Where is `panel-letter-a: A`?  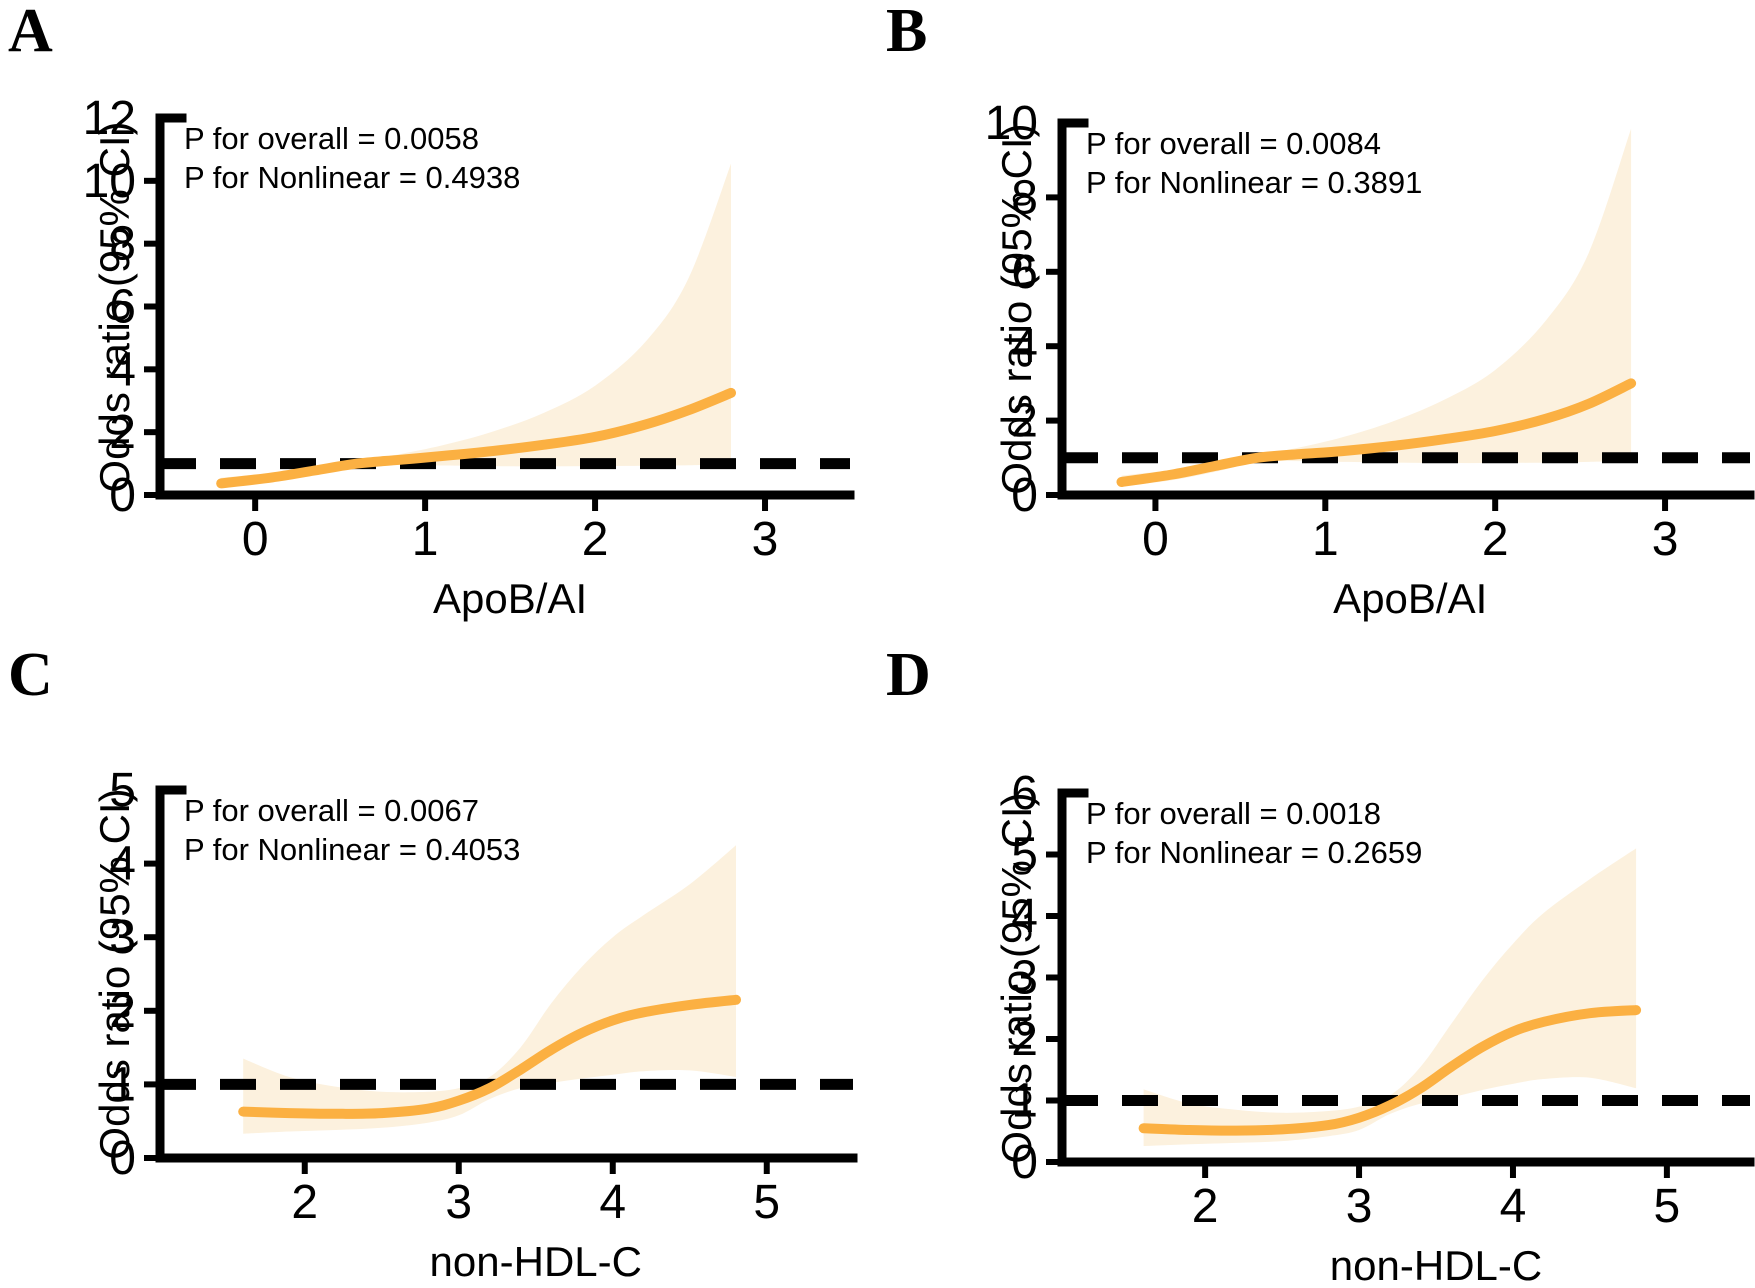
panel-letter-a: A is located at coordinates (30, 32).